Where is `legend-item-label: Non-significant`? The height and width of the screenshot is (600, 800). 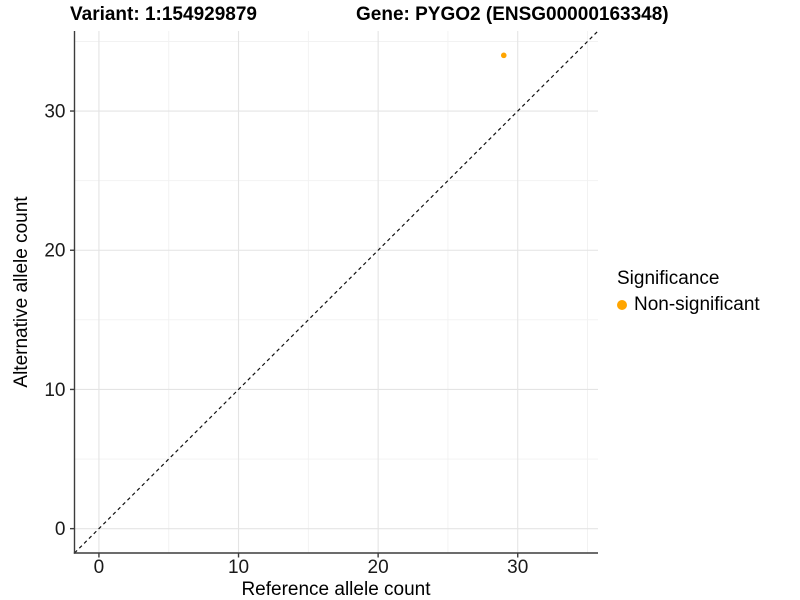
legend-item-label: Non-significant is located at coordinates (697, 304).